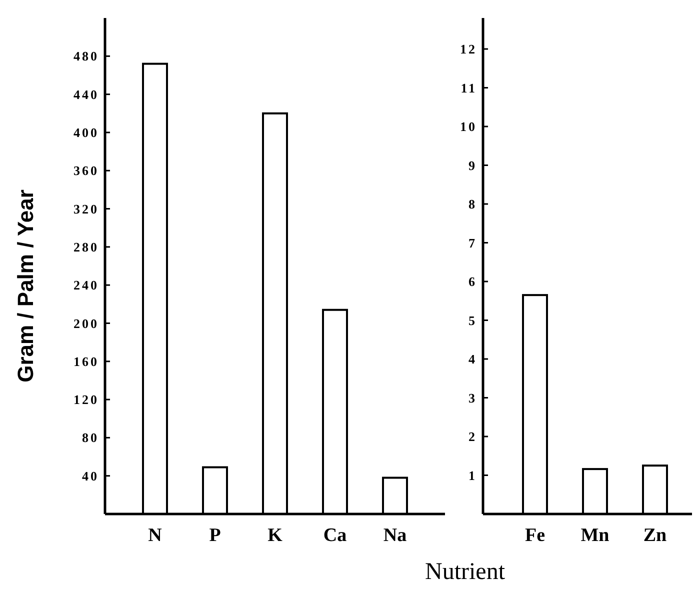 This screenshot has width=700, height=596. What do you see at coordinates (86, 323) in the screenshot?
I see `y-tick-label: 200` at bounding box center [86, 323].